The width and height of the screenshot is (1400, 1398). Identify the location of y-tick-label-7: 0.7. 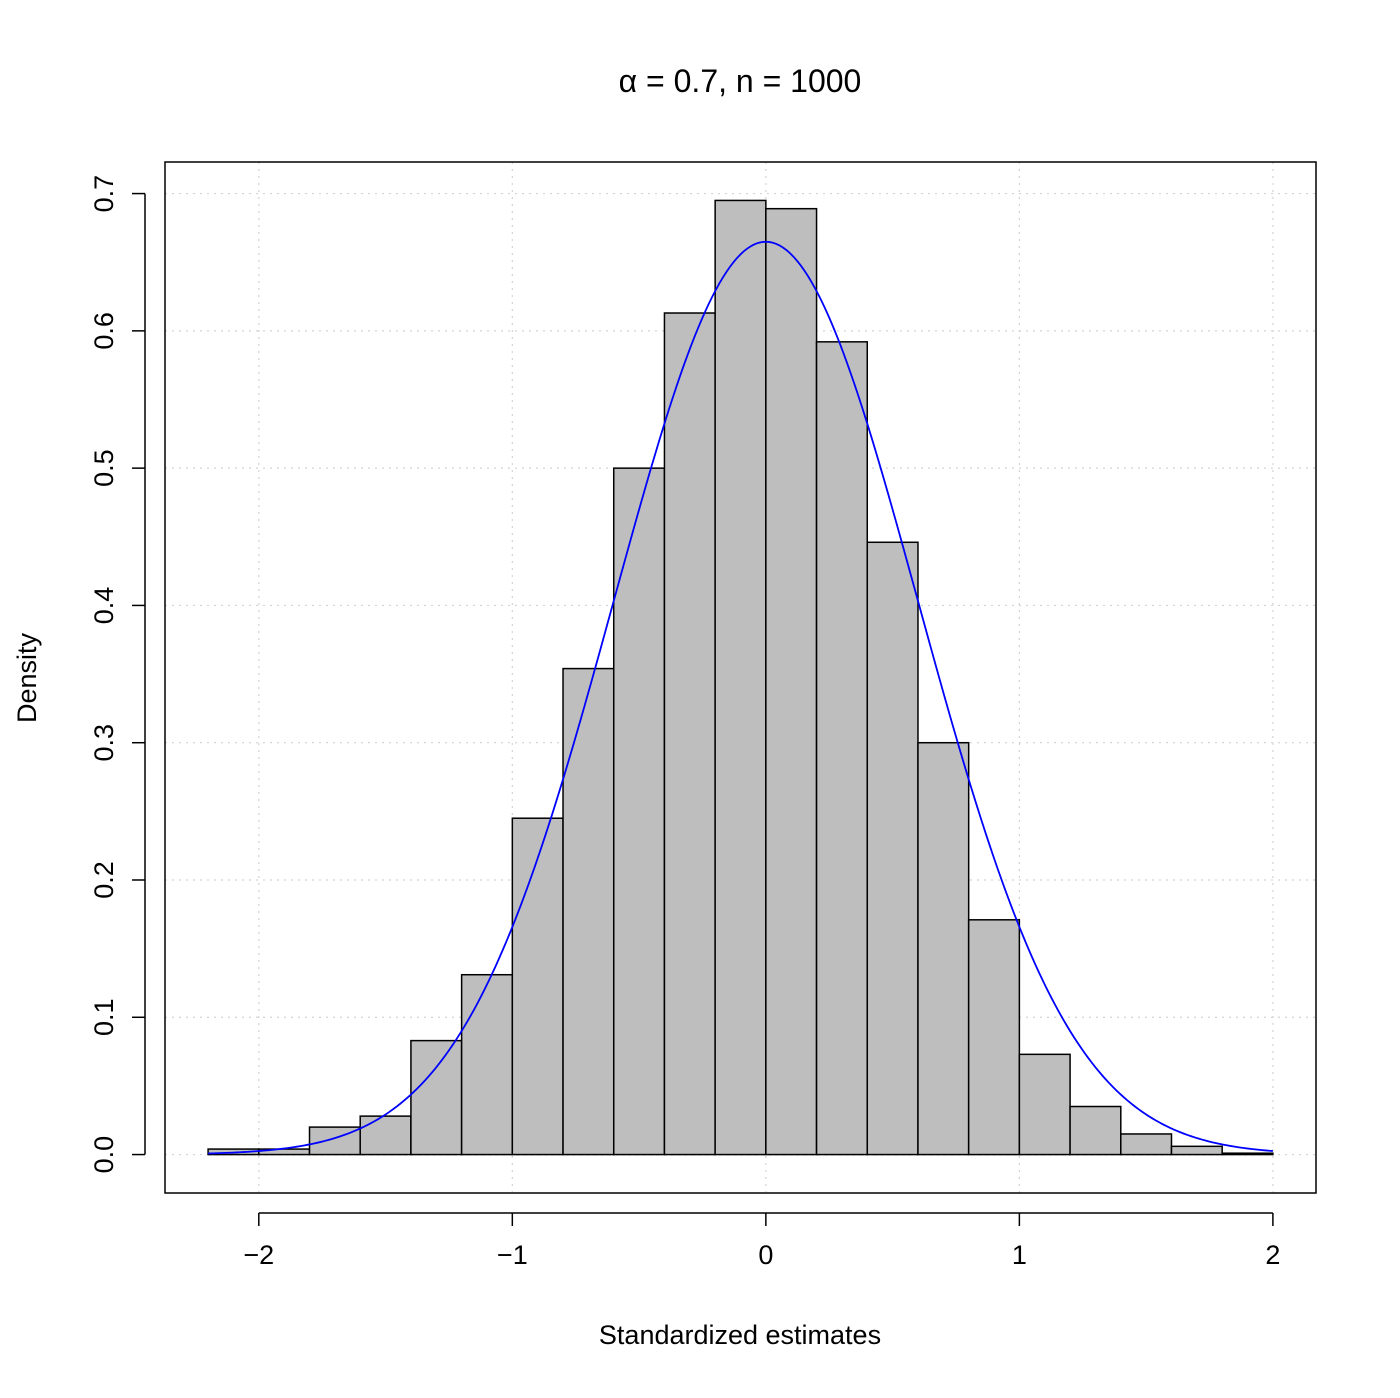
(104, 194).